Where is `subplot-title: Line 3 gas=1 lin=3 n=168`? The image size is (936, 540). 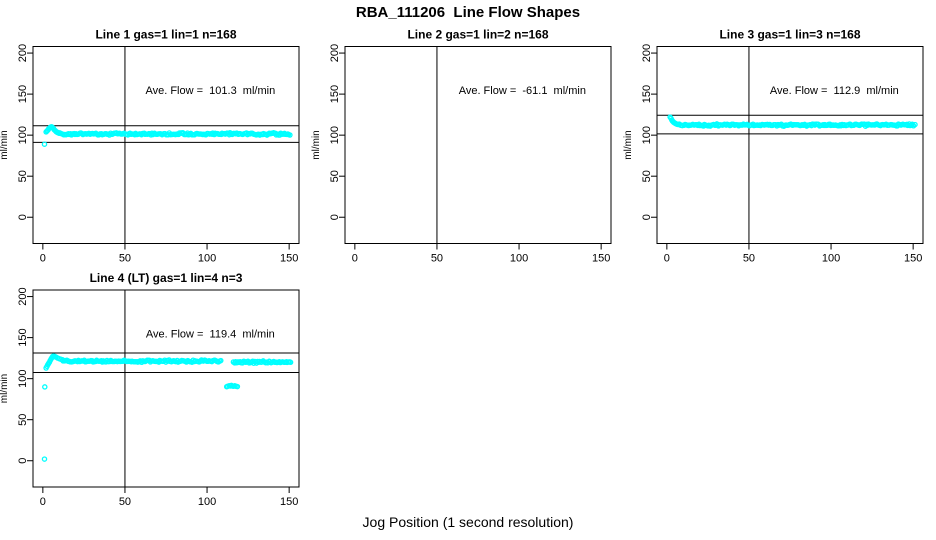
subplot-title: Line 3 gas=1 lin=3 n=168 is located at coordinates (789, 35).